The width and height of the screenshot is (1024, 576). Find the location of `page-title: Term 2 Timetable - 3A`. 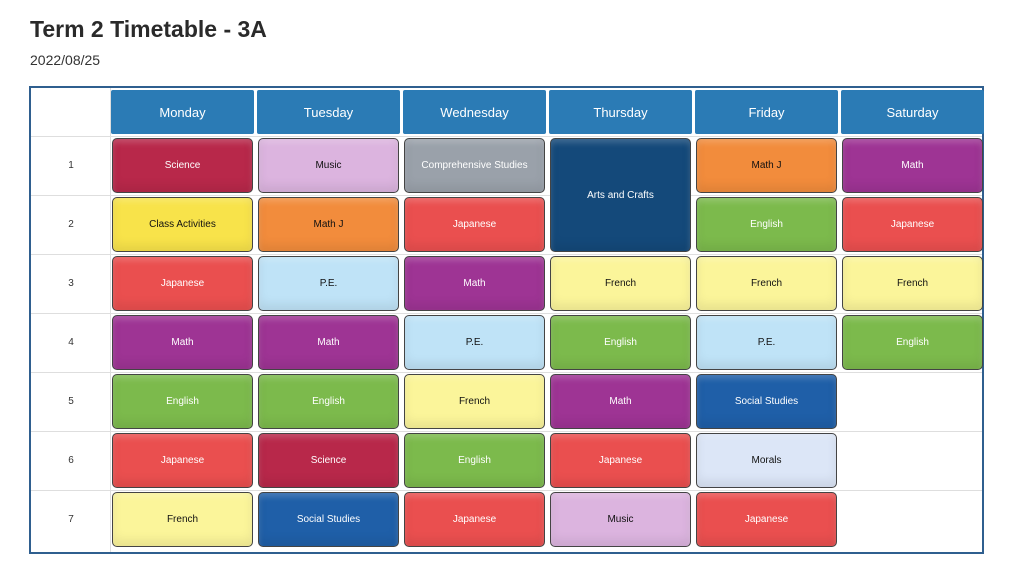

page-title: Term 2 Timetable - 3A is located at coordinates (148, 29).